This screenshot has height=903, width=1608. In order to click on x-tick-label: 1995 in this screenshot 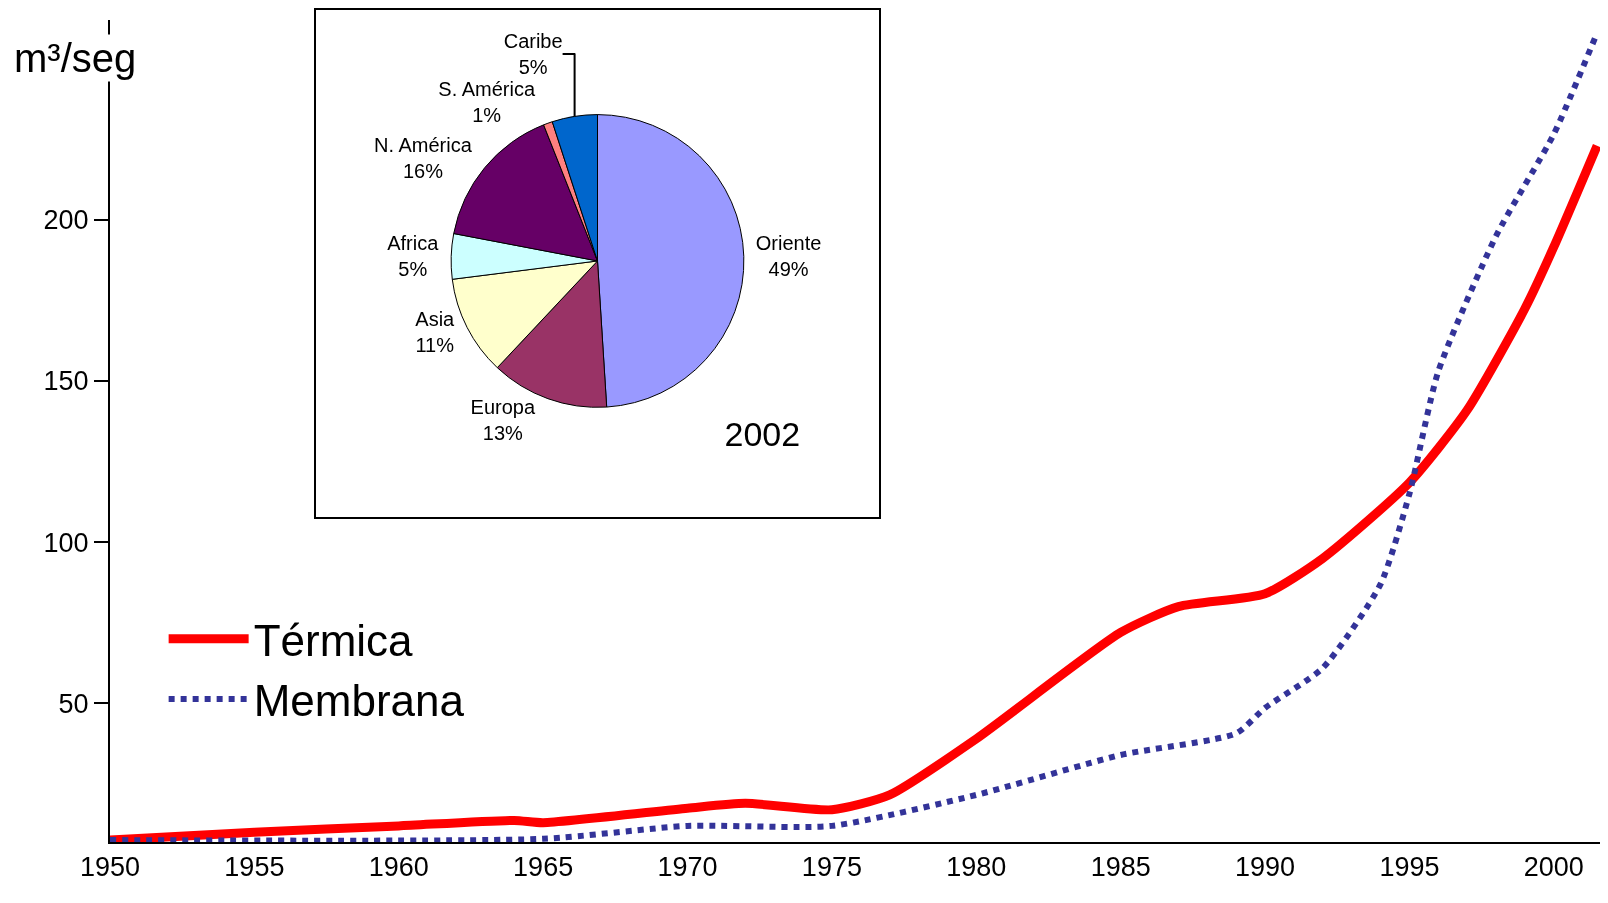, I will do `click(1409, 867)`.